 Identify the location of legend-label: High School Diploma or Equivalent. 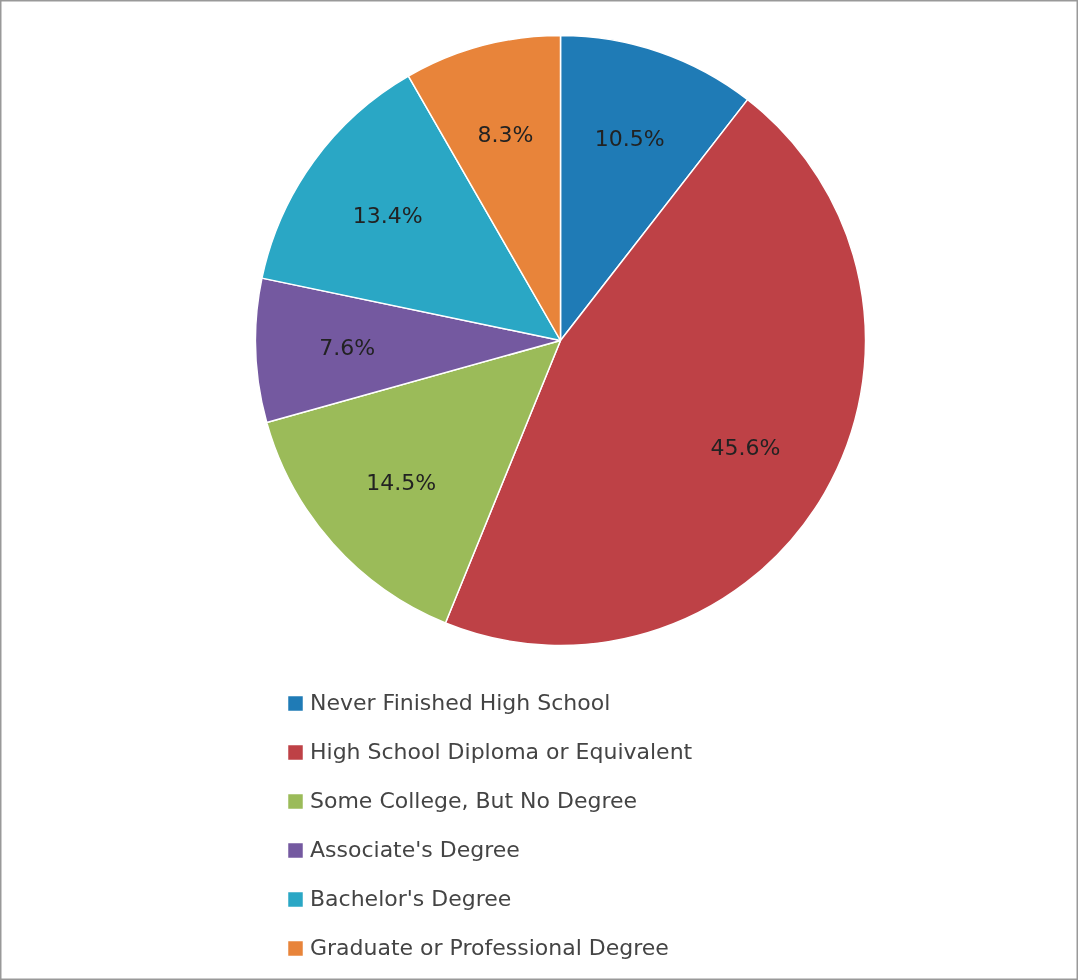
(501, 751).